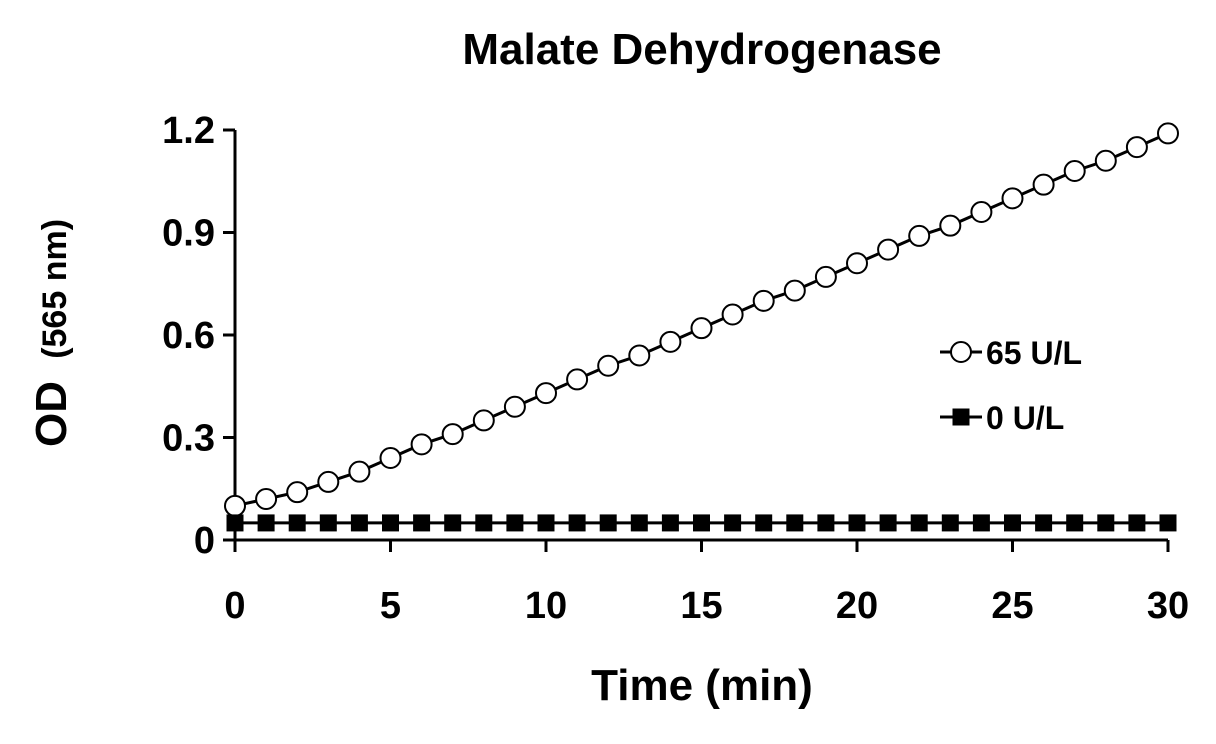 The width and height of the screenshot is (1216, 744). Describe the element at coordinates (701, 49) in the screenshot. I see `chart-title: Malate Dehydrogenase` at that location.